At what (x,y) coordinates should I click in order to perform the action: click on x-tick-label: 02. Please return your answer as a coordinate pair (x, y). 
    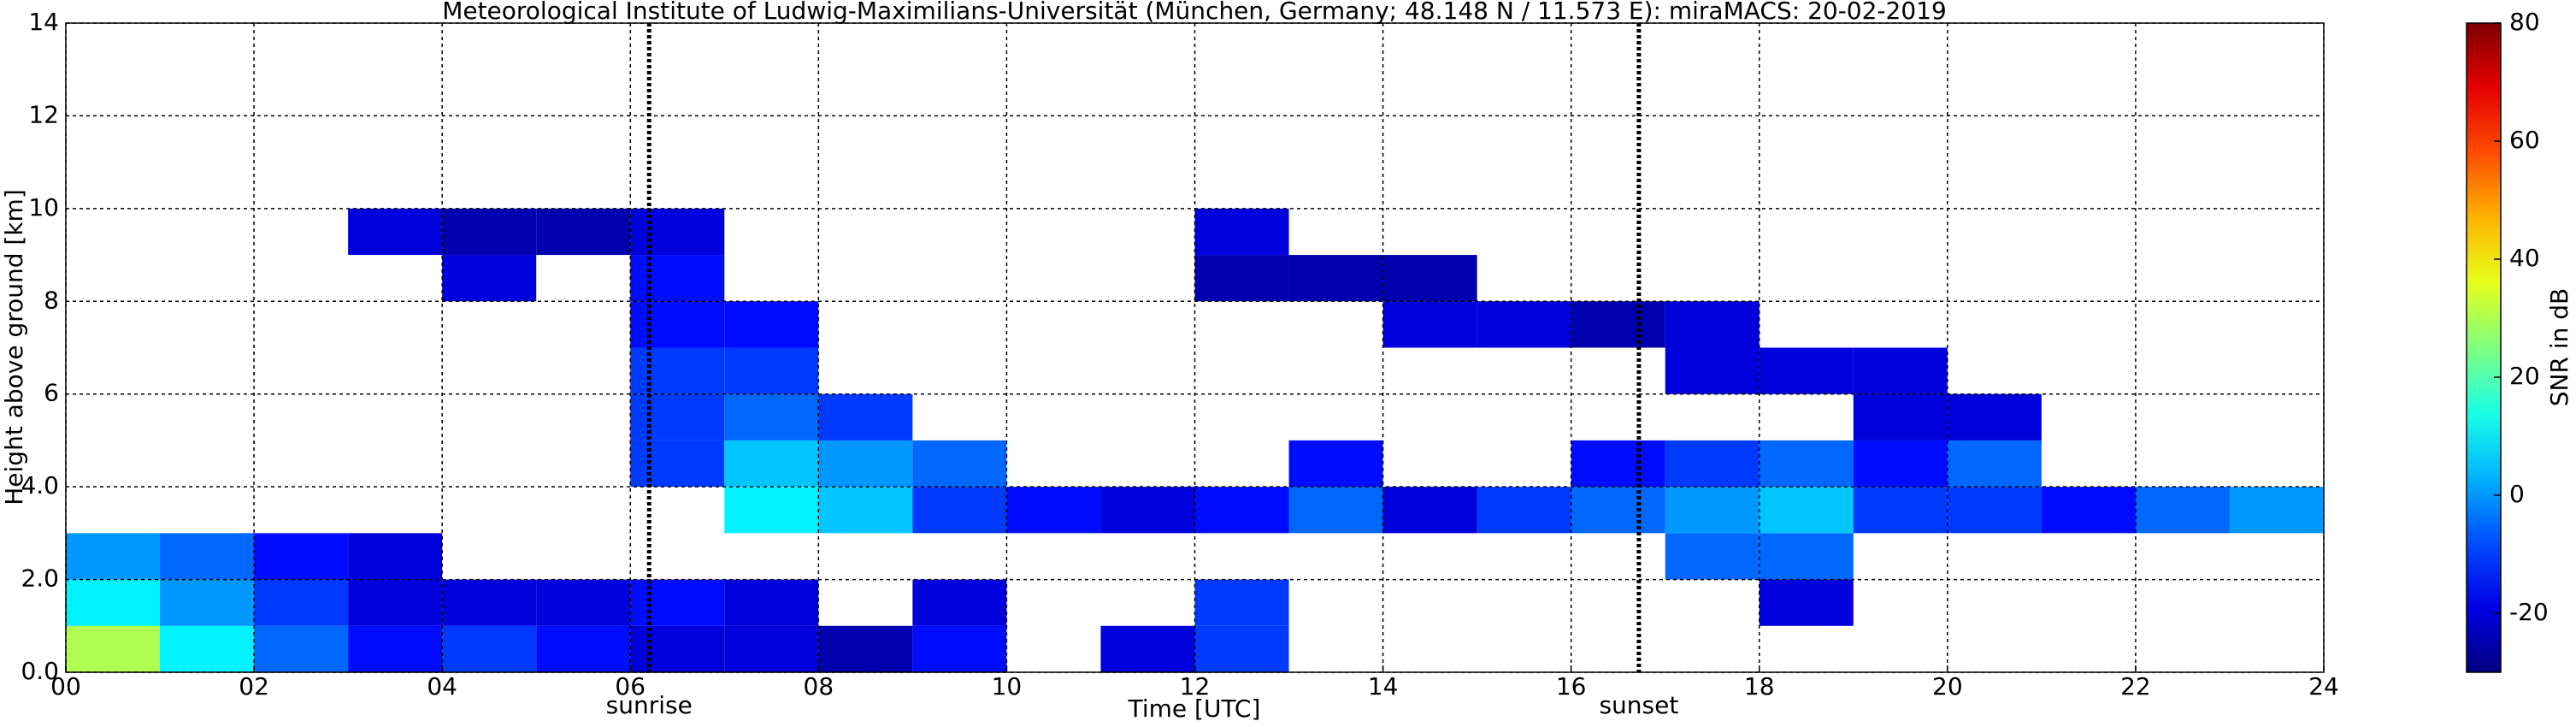
    Looking at the image, I should click on (254, 686).